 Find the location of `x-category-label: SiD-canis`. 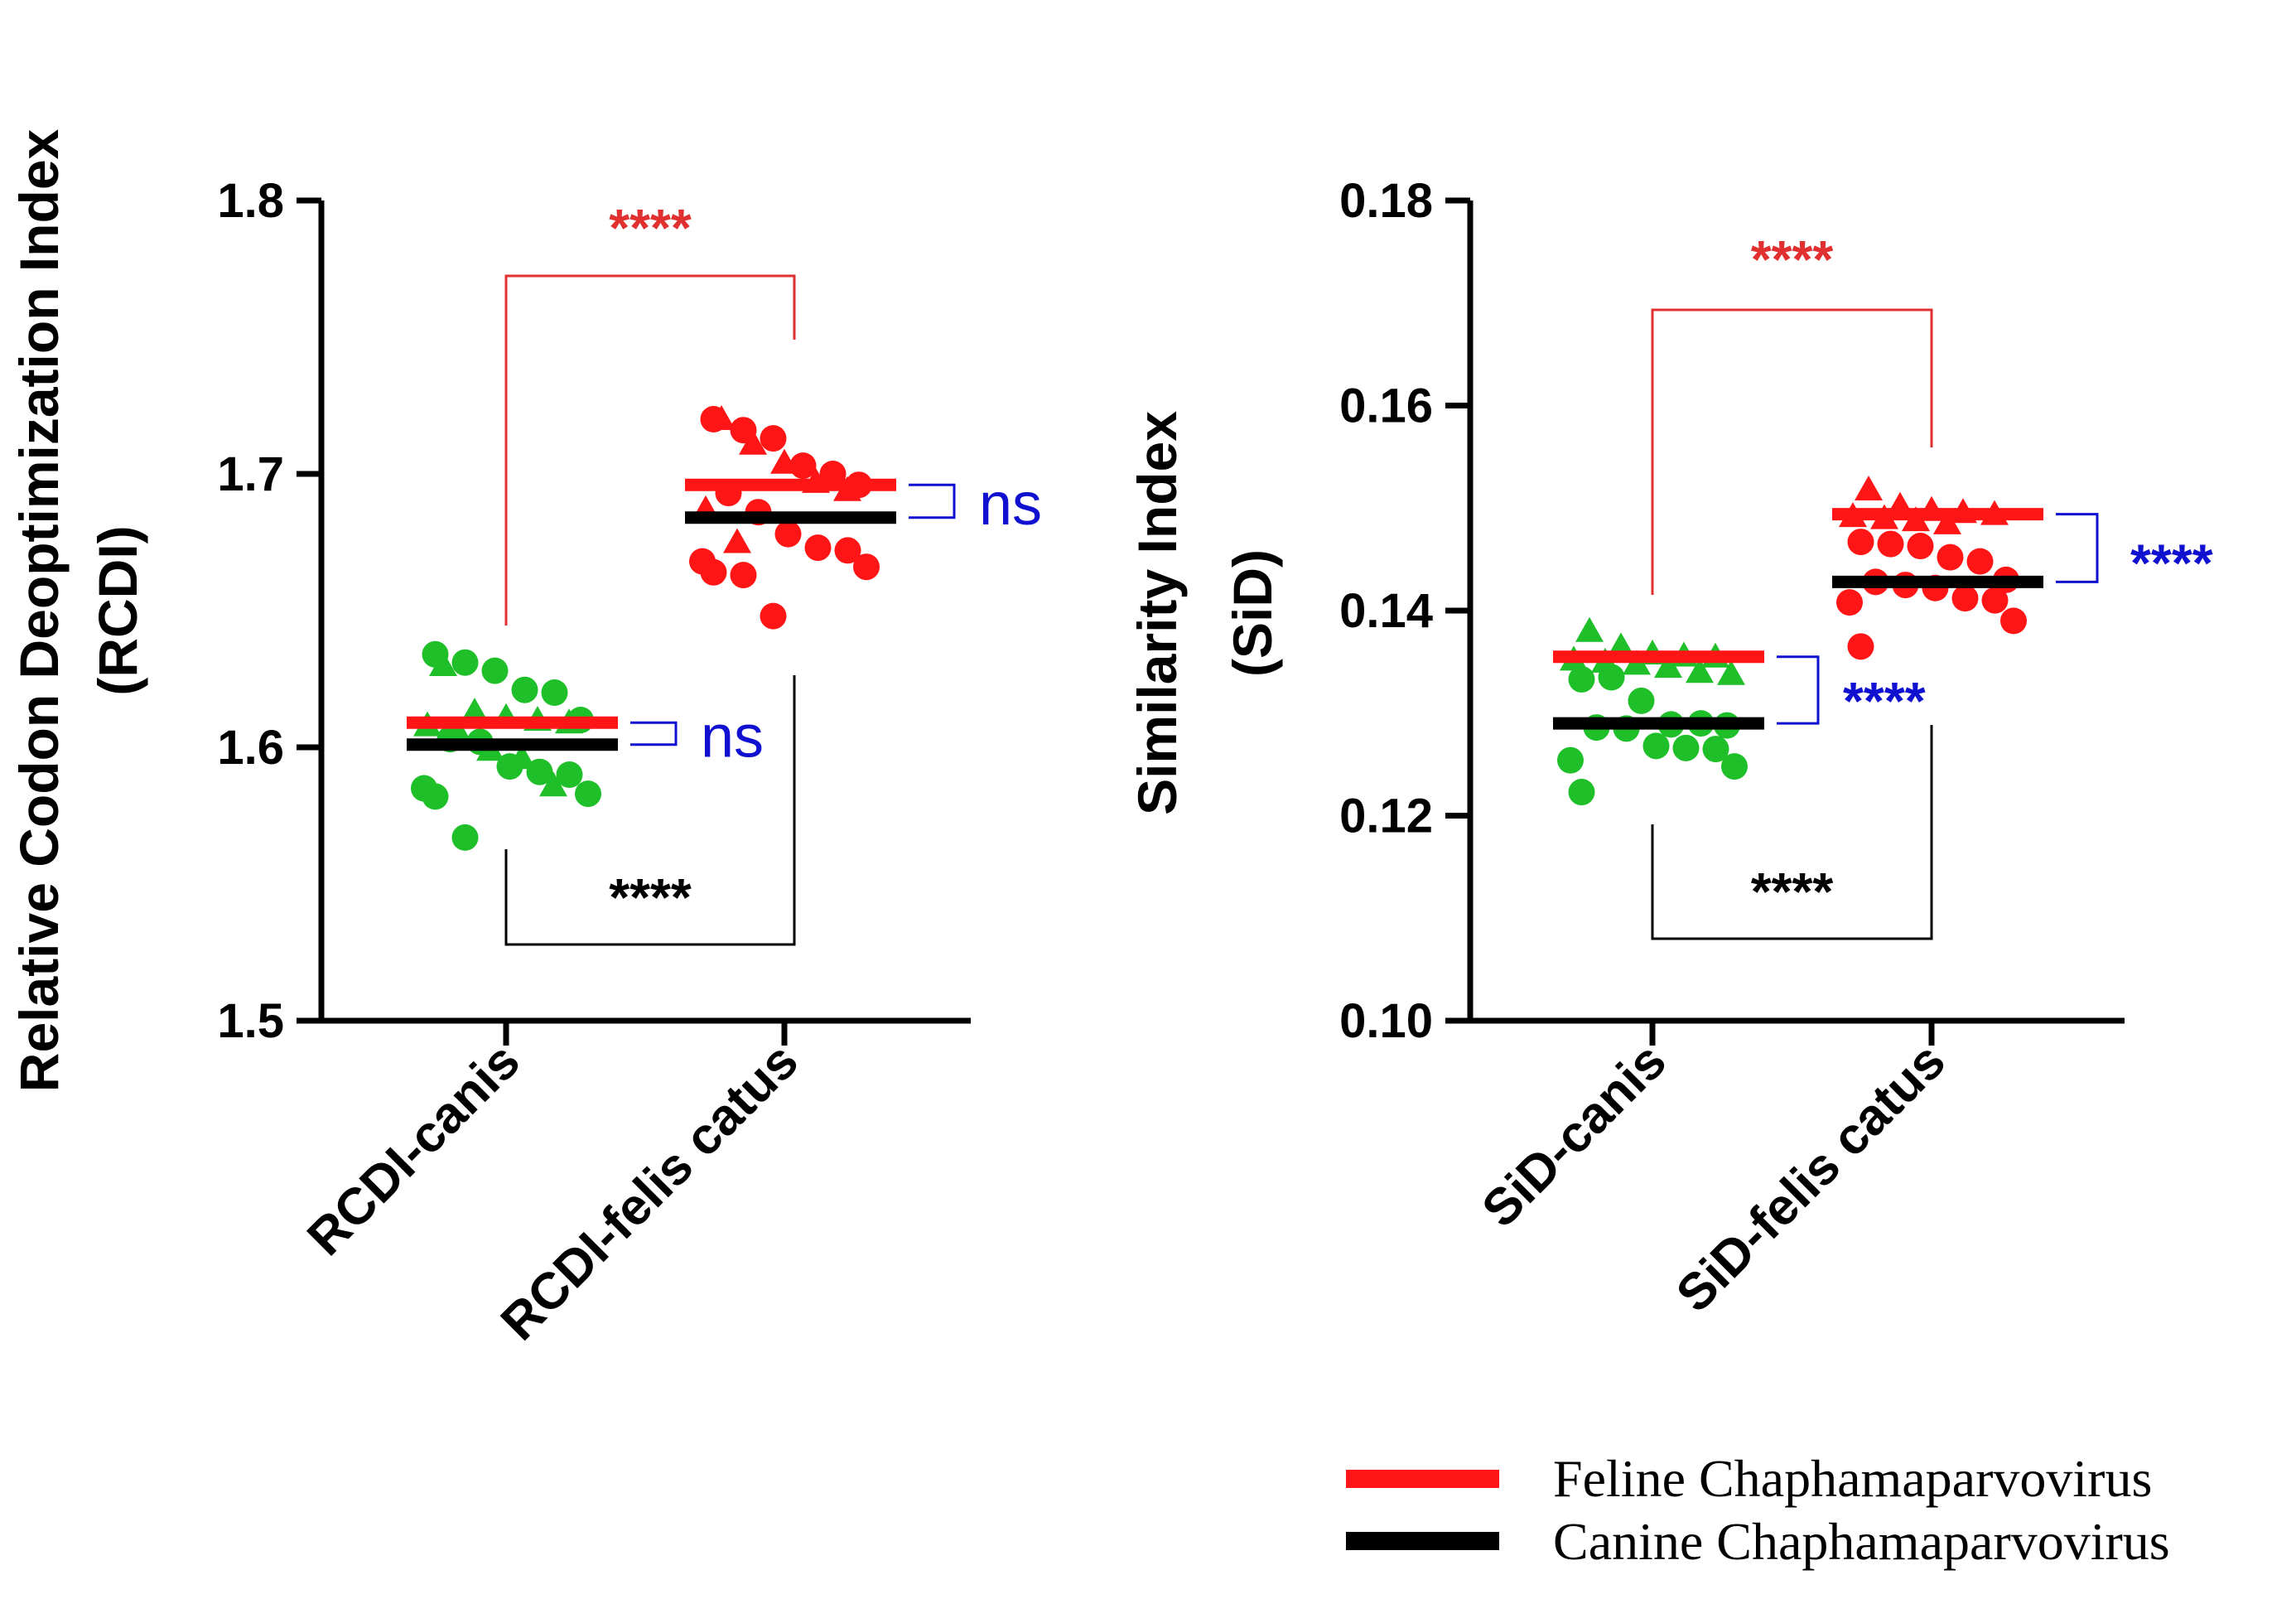

x-category-label: SiD-canis is located at coordinates (1574, 1135).